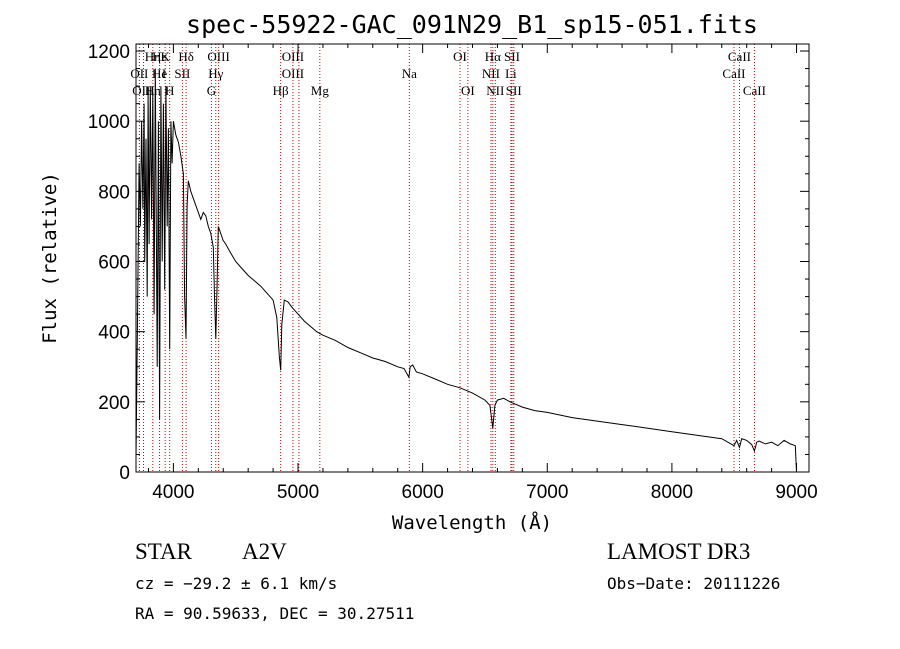 Image resolution: width=900 pixels, height=649 pixels. I want to click on ra-dec: RA = 90.59633, DEC = 30.27511, so click(274, 613).